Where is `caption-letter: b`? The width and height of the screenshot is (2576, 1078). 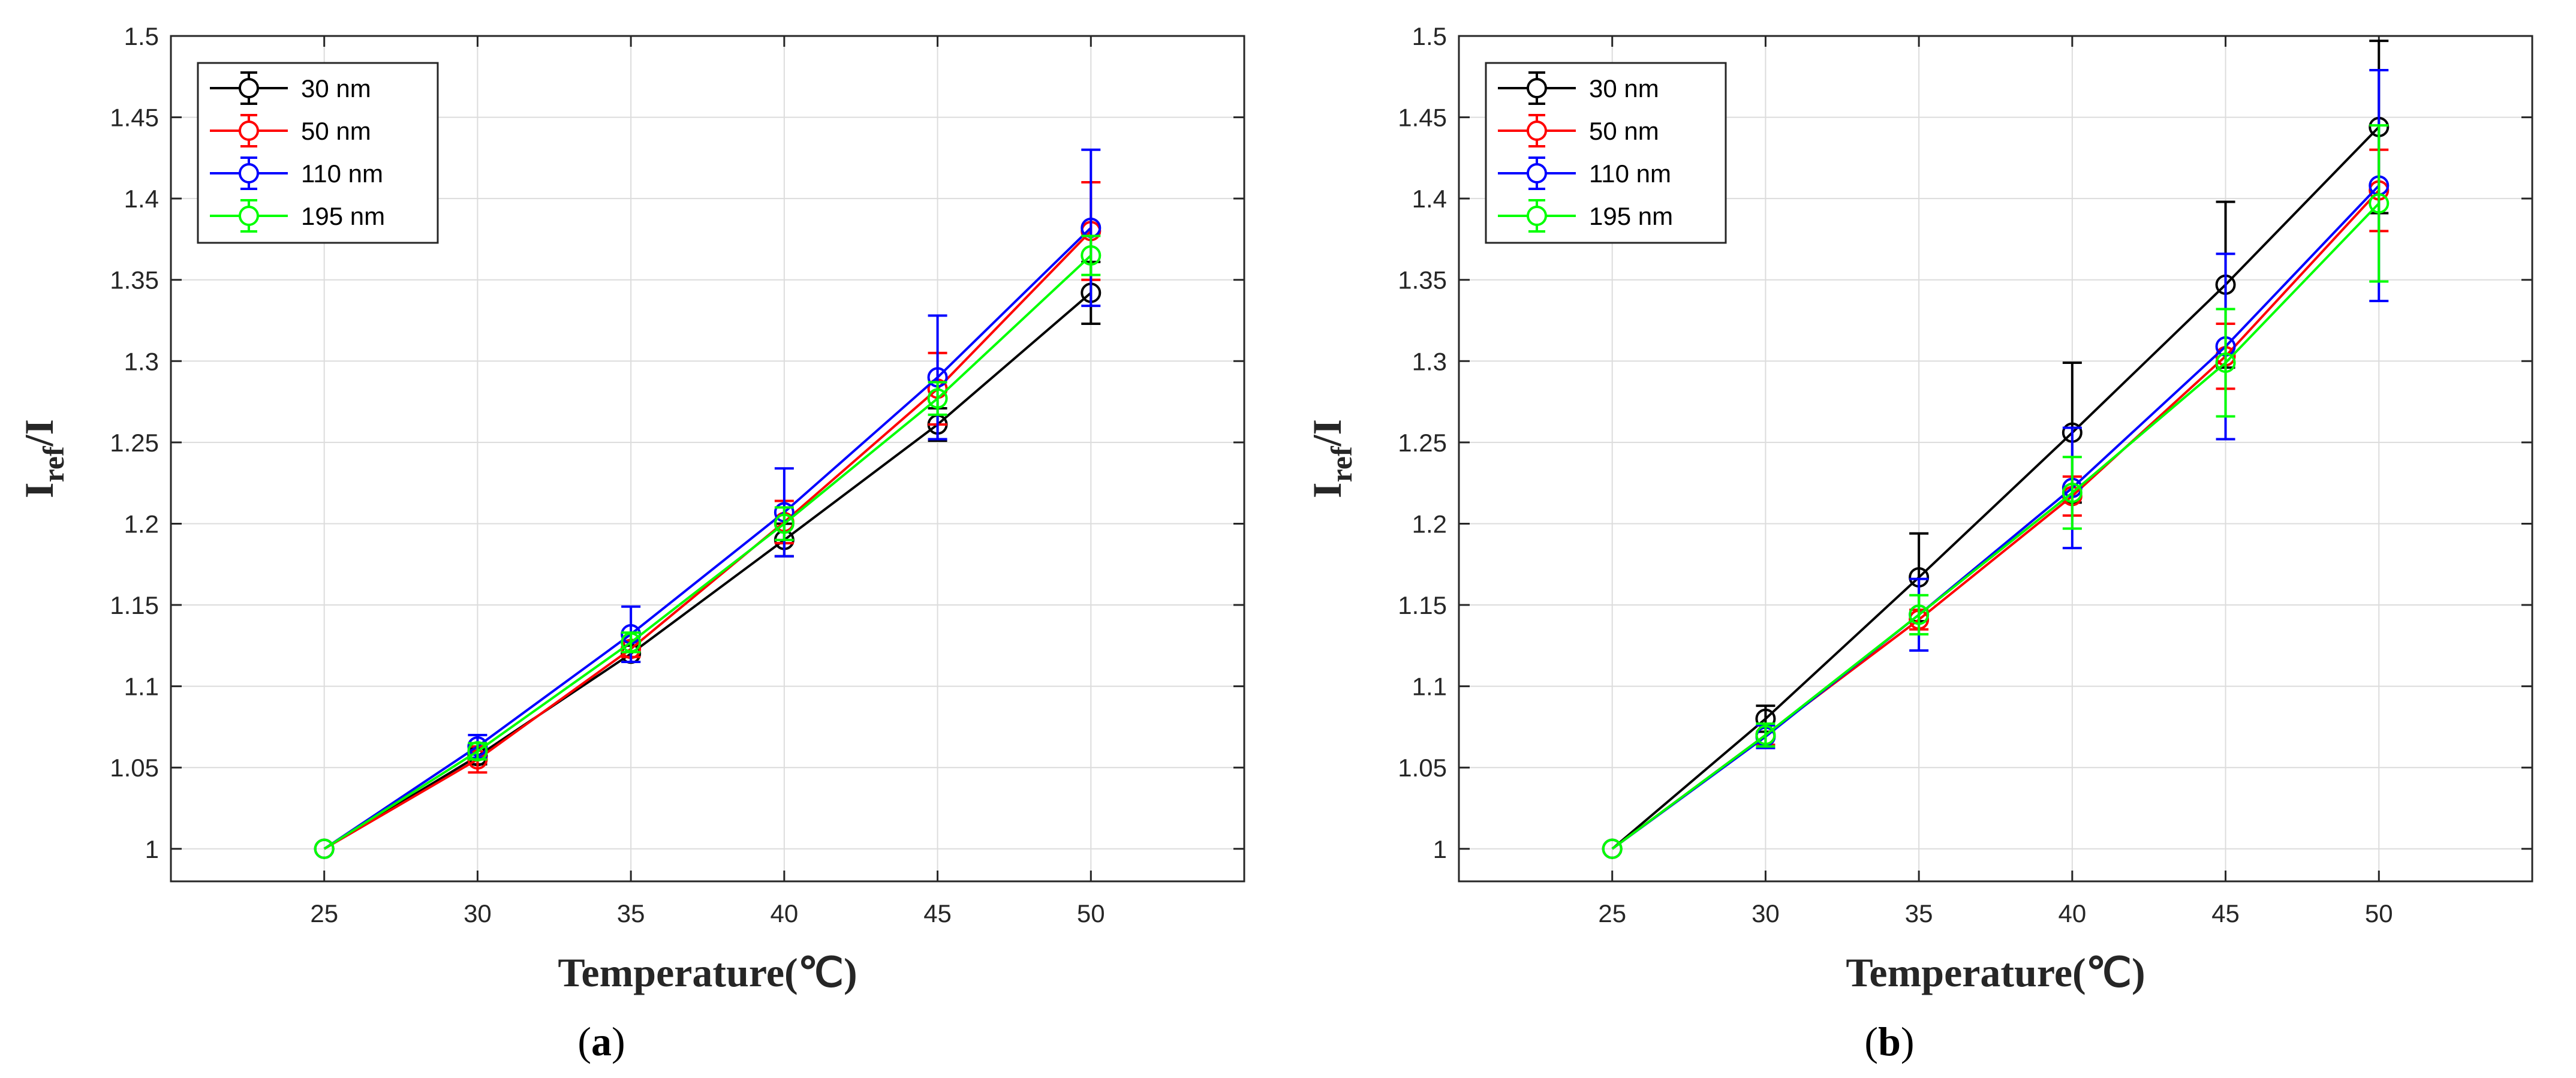
caption-letter: b is located at coordinates (1889, 1041).